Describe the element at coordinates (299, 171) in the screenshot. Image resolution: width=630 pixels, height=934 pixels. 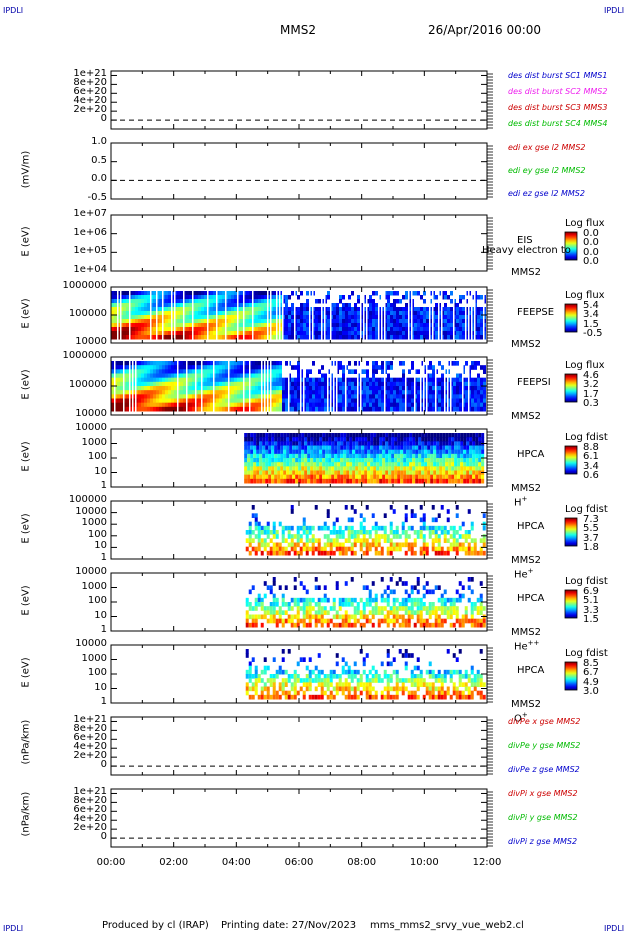
I see `panel-frame` at that location.